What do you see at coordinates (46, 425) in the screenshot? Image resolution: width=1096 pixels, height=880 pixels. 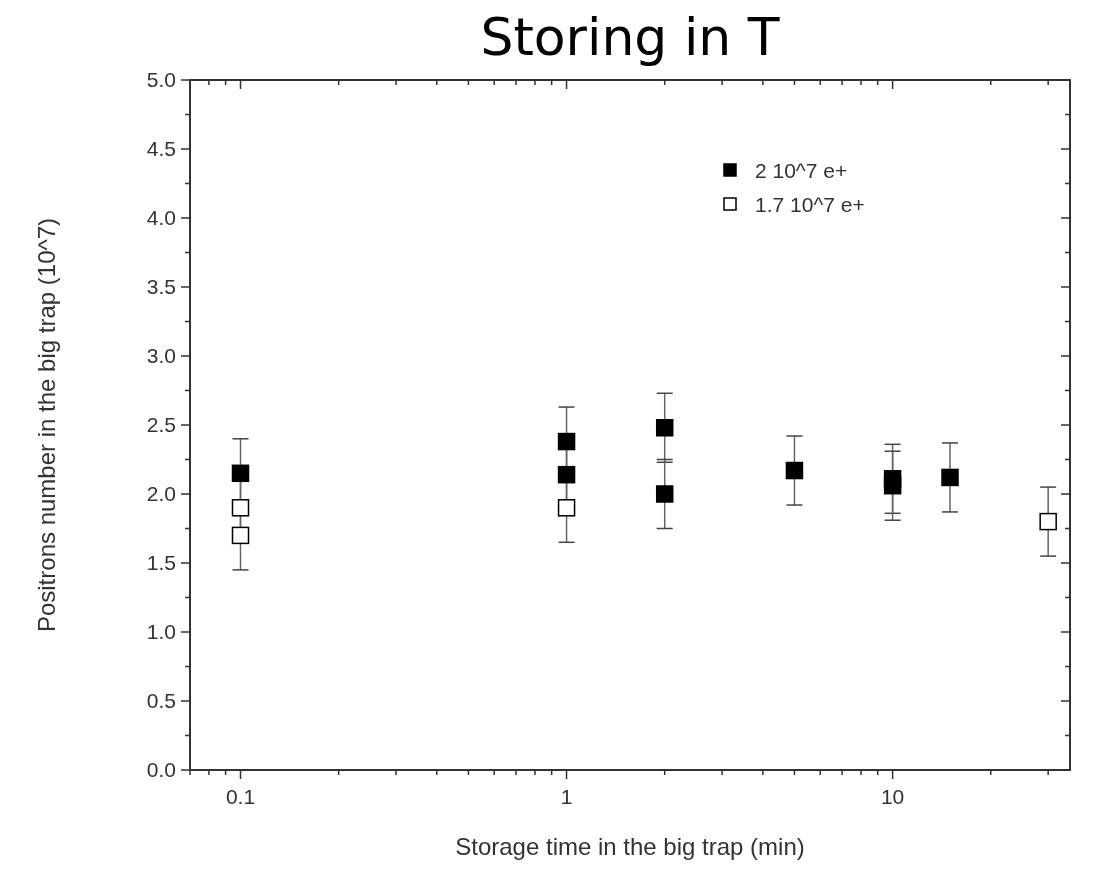 I see `y-axis-title: Positrons number in the big trap (10^7)` at bounding box center [46, 425].